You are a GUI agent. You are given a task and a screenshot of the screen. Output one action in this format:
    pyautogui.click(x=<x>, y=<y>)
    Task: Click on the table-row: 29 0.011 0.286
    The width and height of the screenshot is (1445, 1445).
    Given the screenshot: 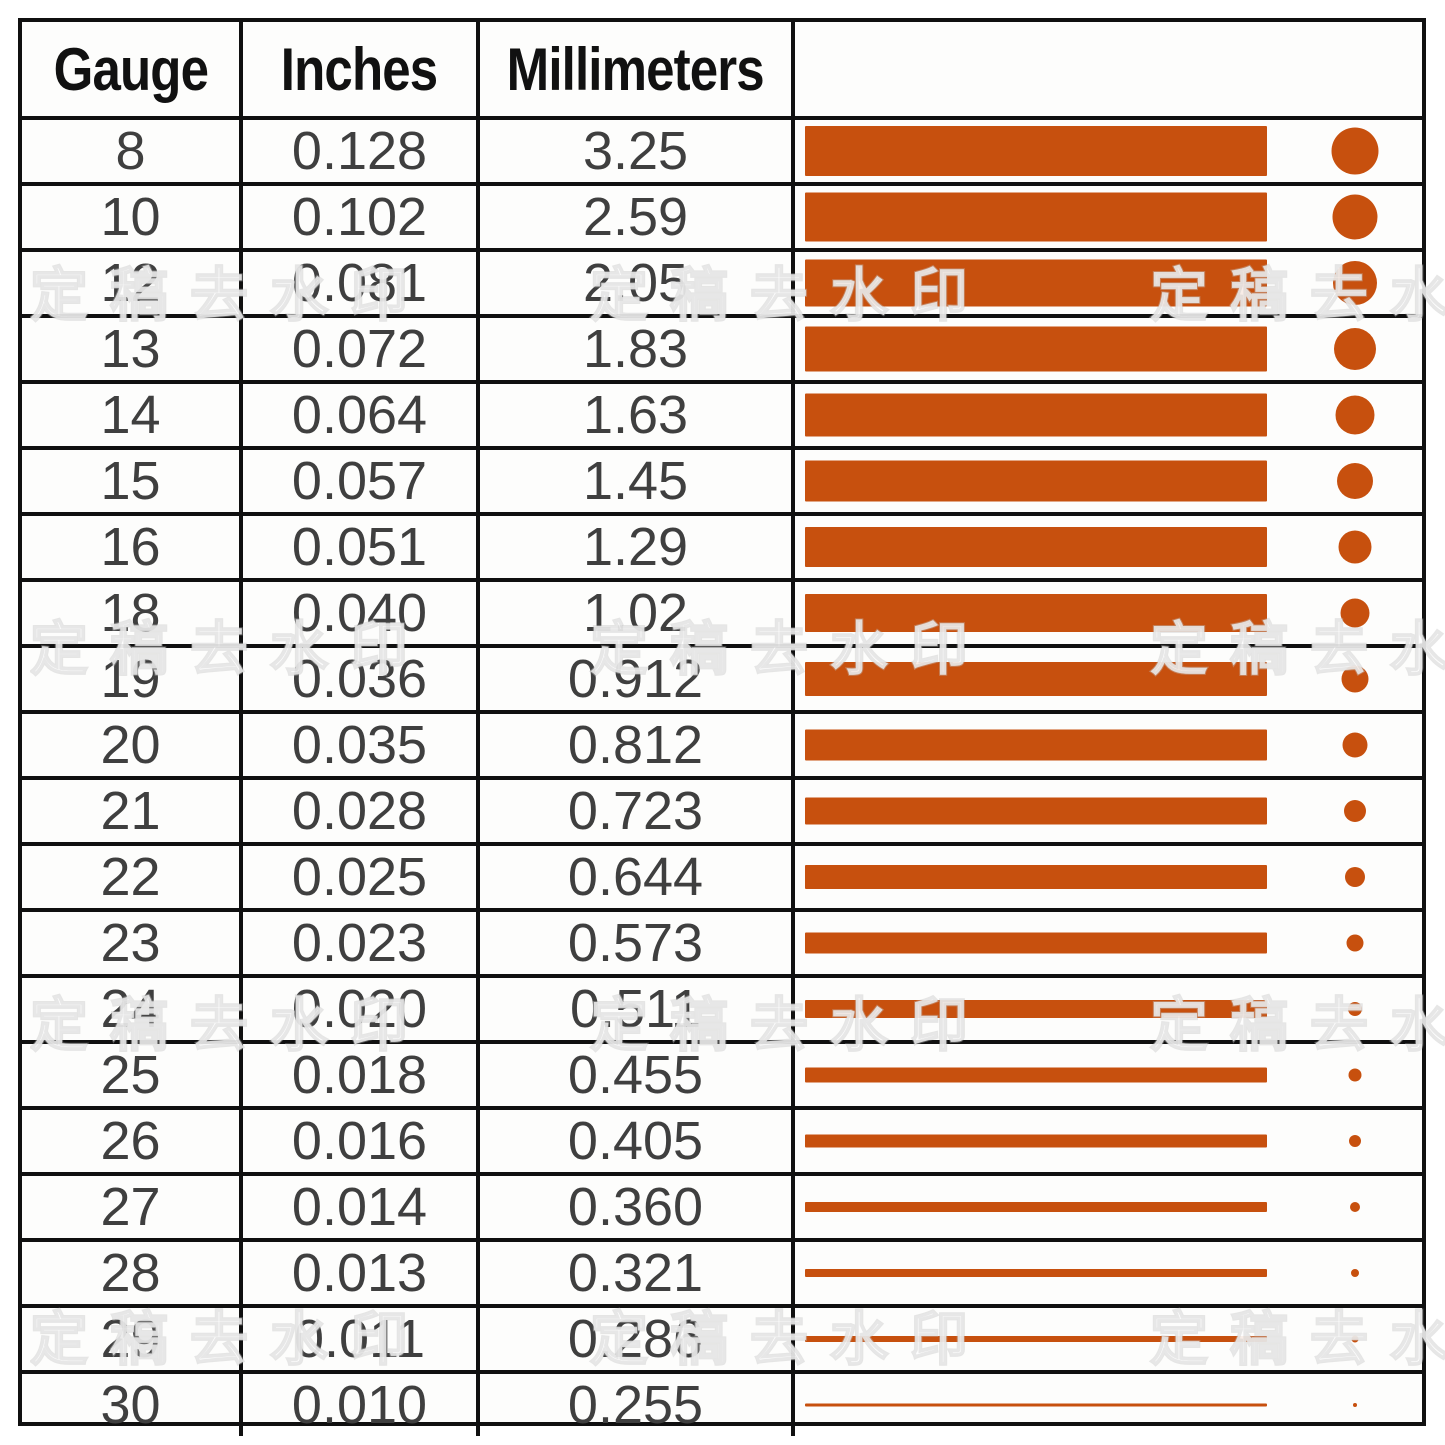 What is the action you would take?
    pyautogui.click(x=722, y=1341)
    